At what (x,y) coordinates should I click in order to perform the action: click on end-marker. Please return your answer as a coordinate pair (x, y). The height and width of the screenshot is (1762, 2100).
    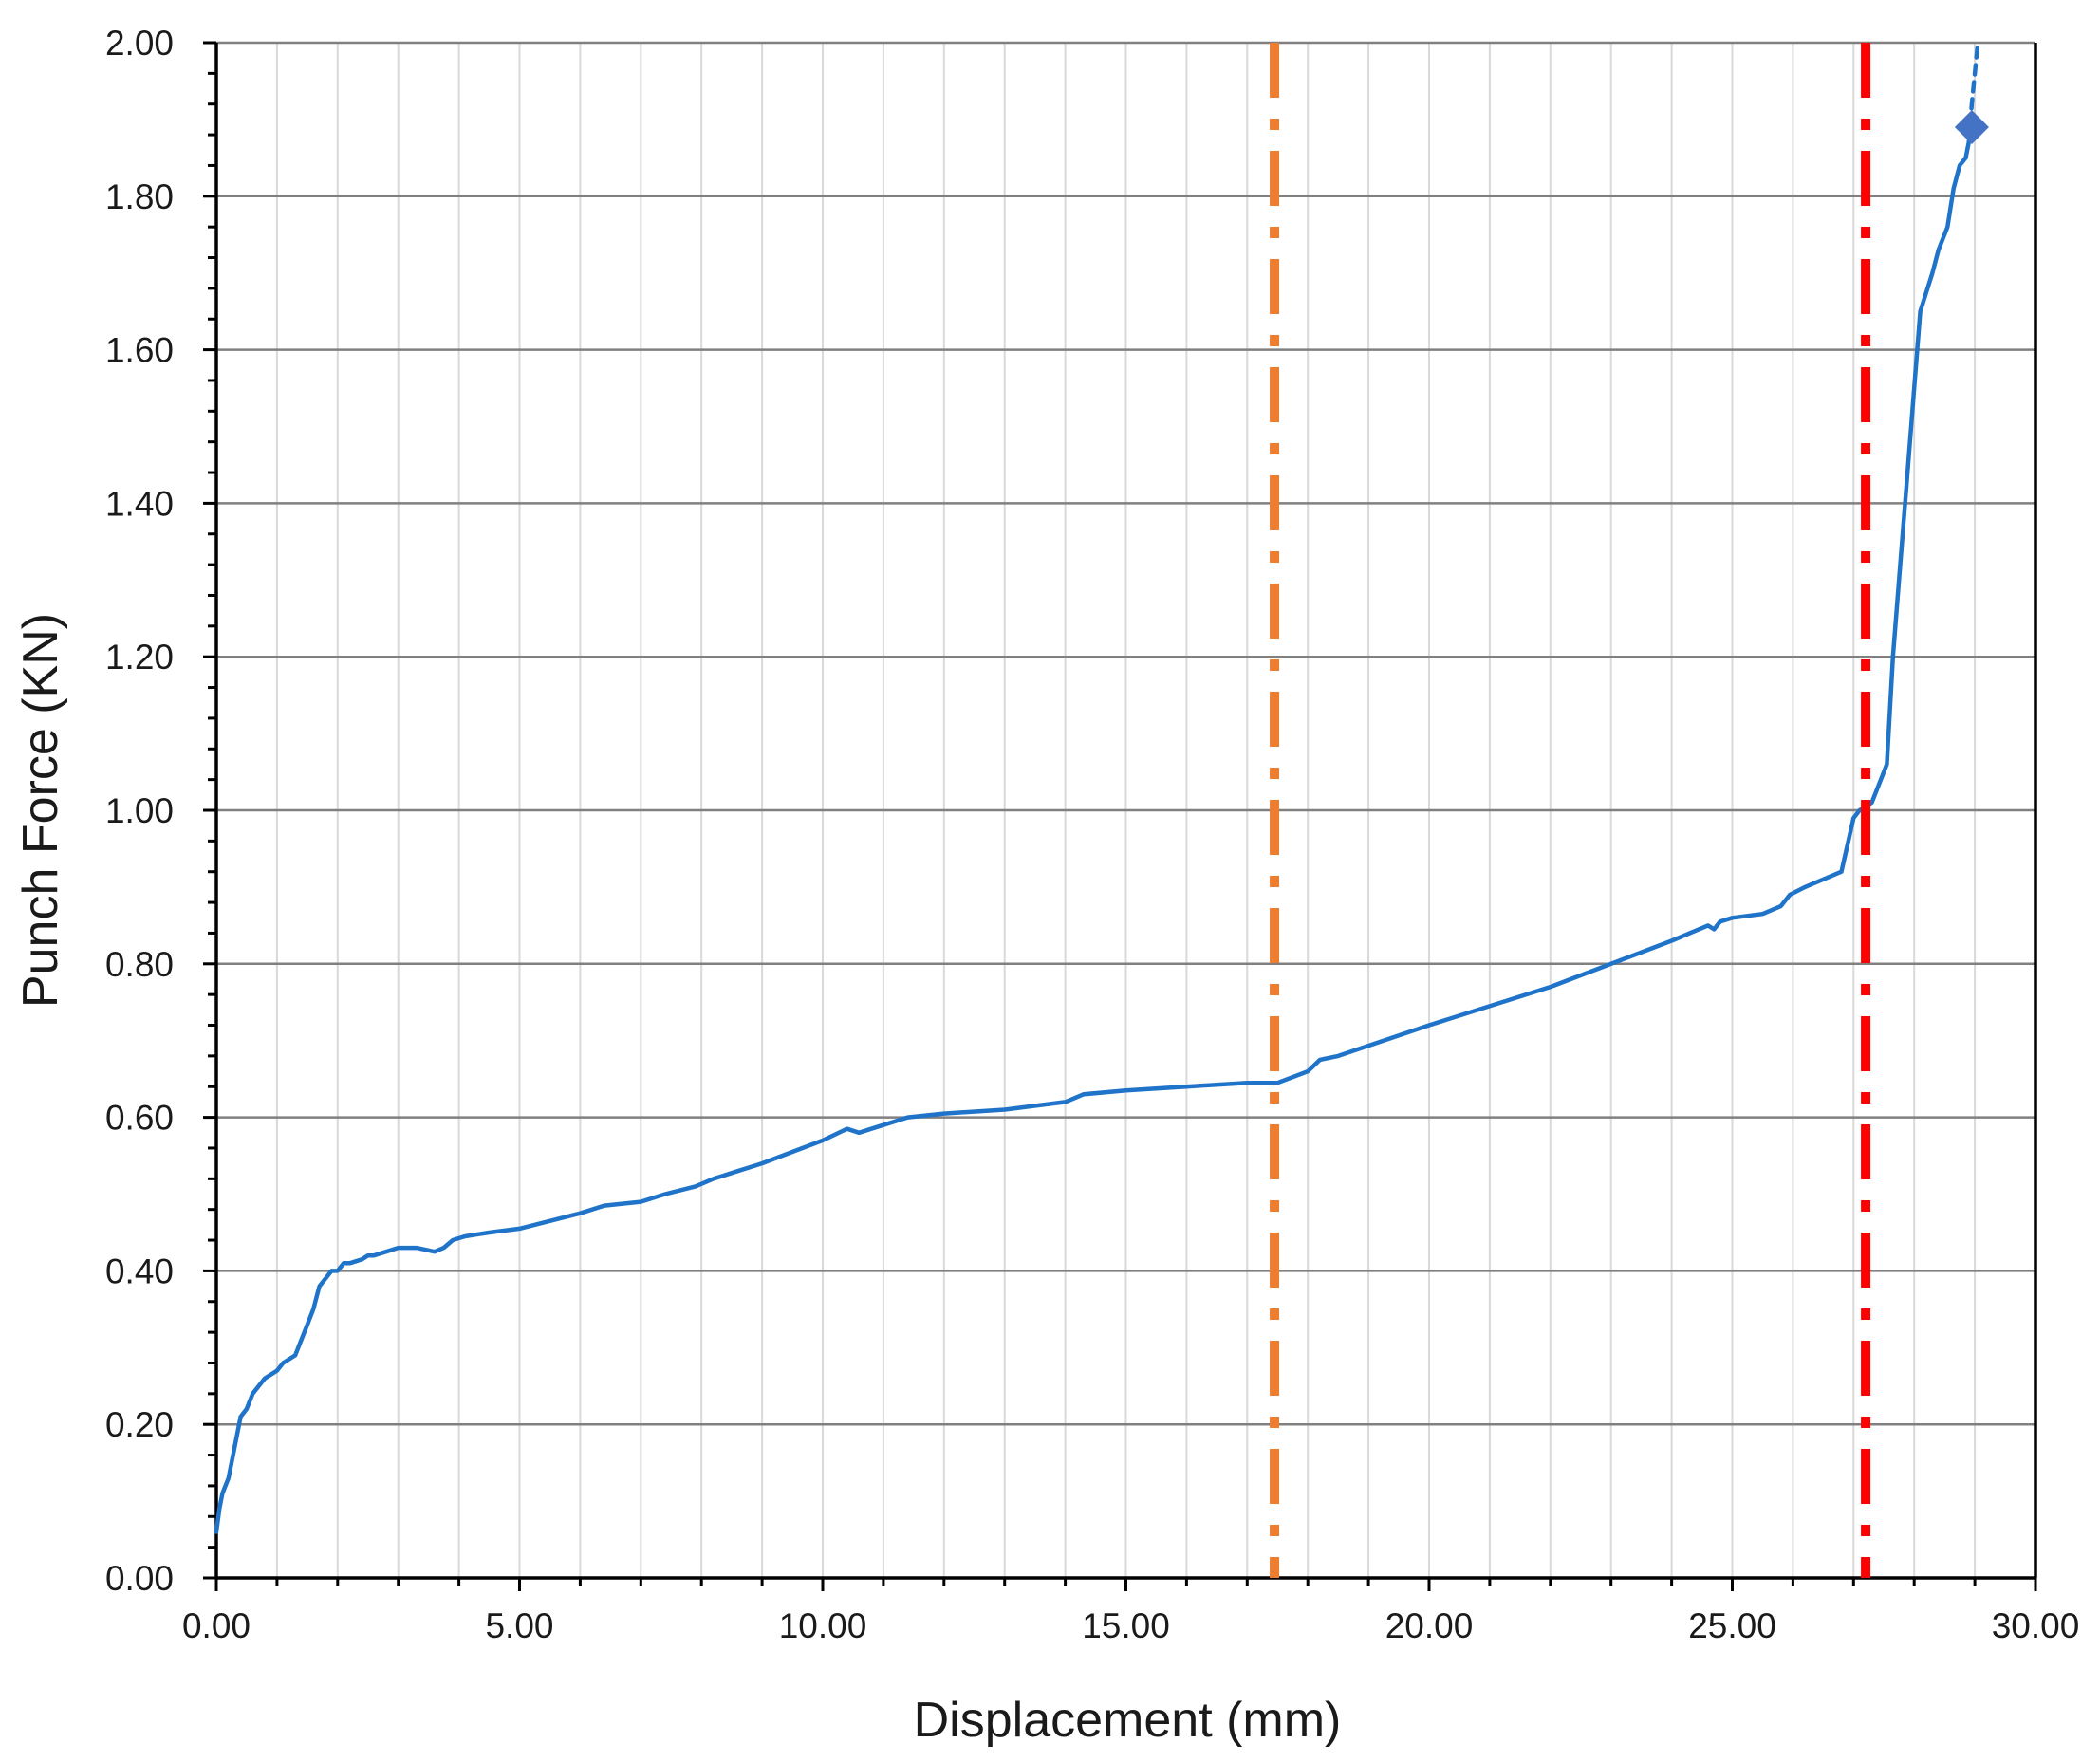
    Looking at the image, I should click on (1971, 127).